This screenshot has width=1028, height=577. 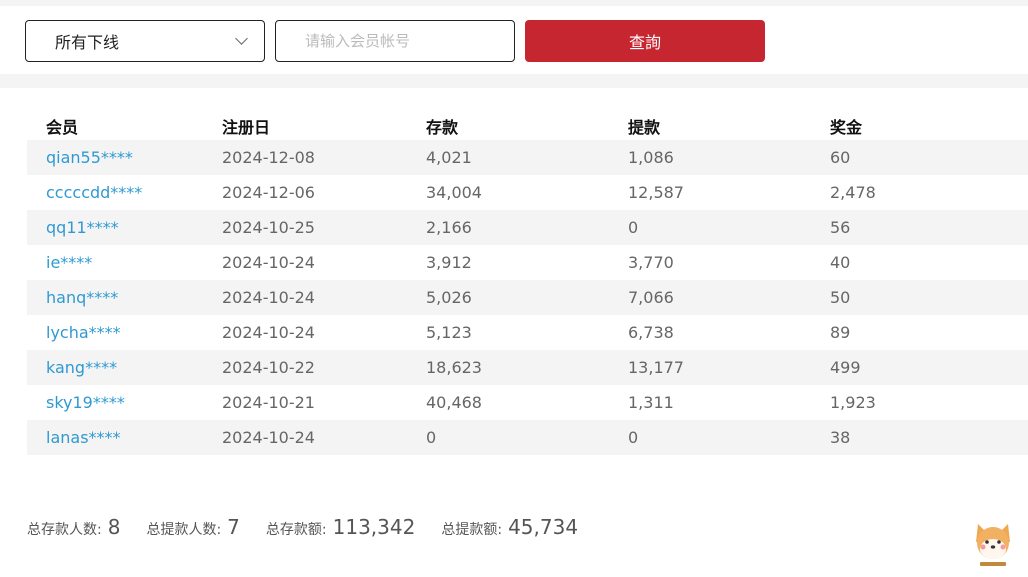 I want to click on cell-bonus: 56, so click(x=840, y=227).